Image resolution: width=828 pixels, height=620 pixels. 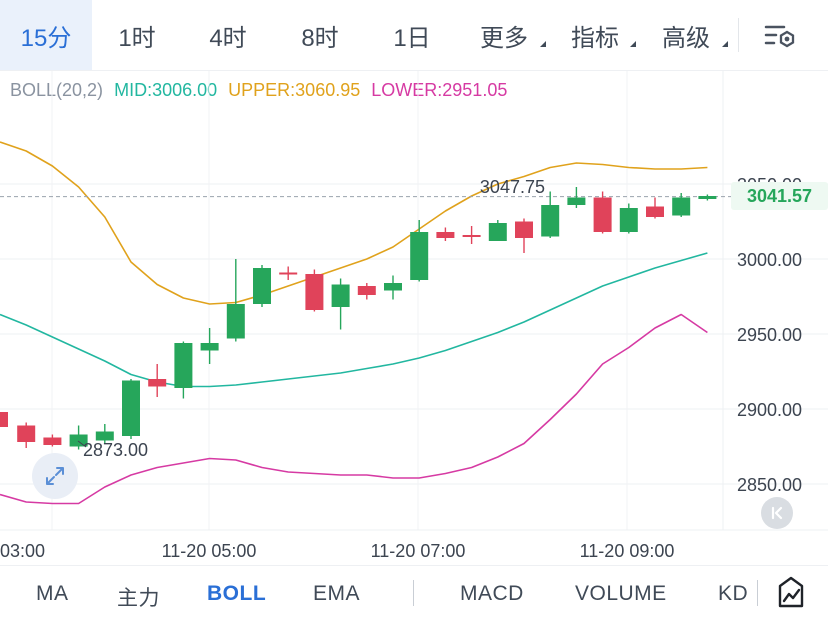 I want to click on boll-lower: LOWER:2951.05, so click(x=439, y=90).